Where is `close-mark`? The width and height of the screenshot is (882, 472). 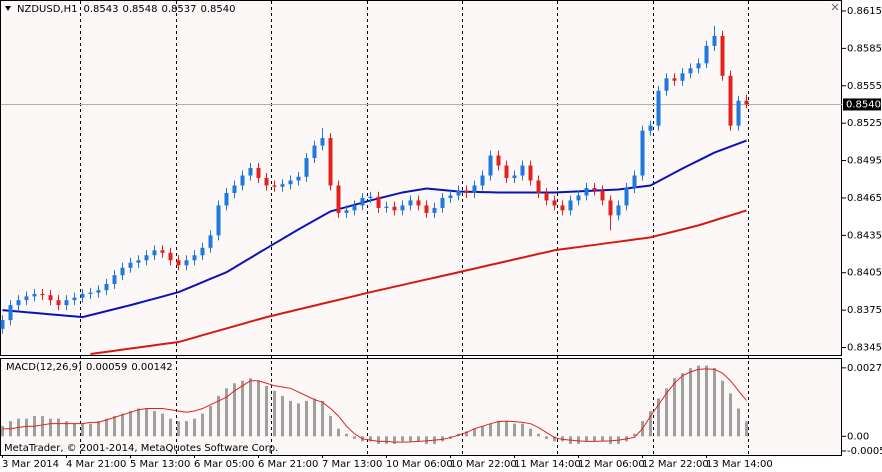
close-mark is located at coordinates (835, 7).